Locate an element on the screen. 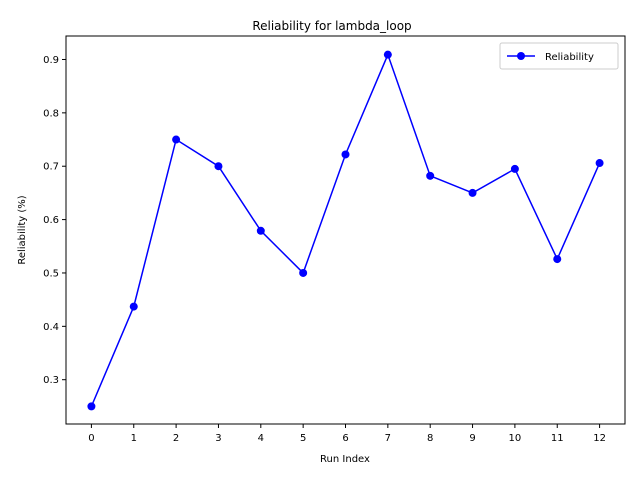 This screenshot has height=480, width=640. y-tick-label: 0.5 is located at coordinates (51, 273).